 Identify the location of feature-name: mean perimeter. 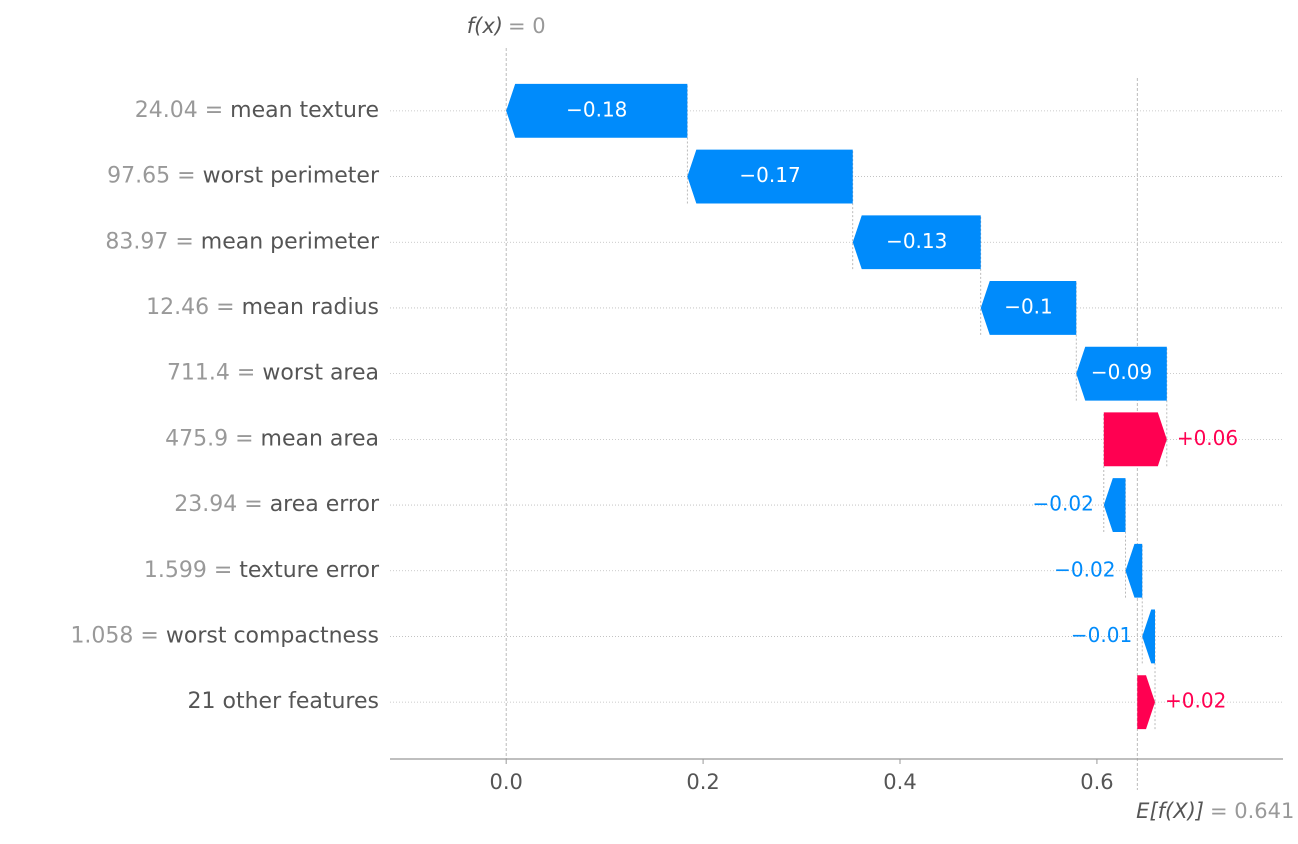
(290, 241).